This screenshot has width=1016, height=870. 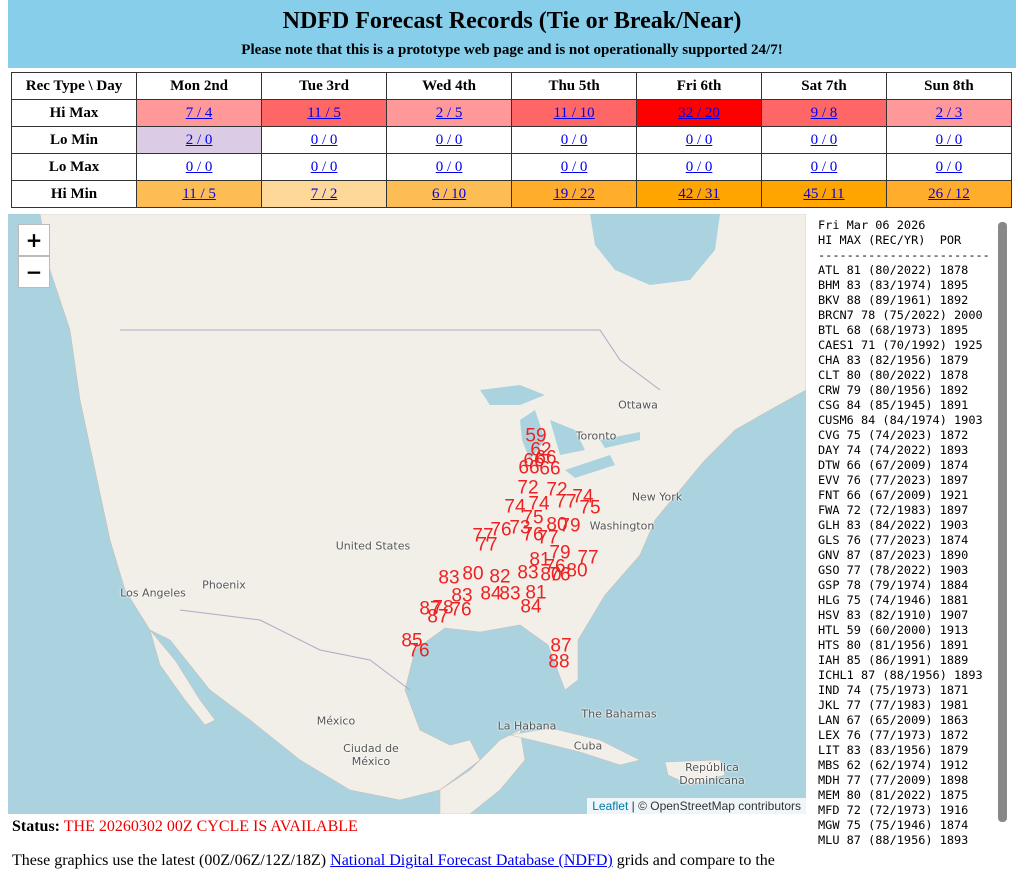 What do you see at coordinates (559, 662) in the screenshot?
I see `record-marker: 88` at bounding box center [559, 662].